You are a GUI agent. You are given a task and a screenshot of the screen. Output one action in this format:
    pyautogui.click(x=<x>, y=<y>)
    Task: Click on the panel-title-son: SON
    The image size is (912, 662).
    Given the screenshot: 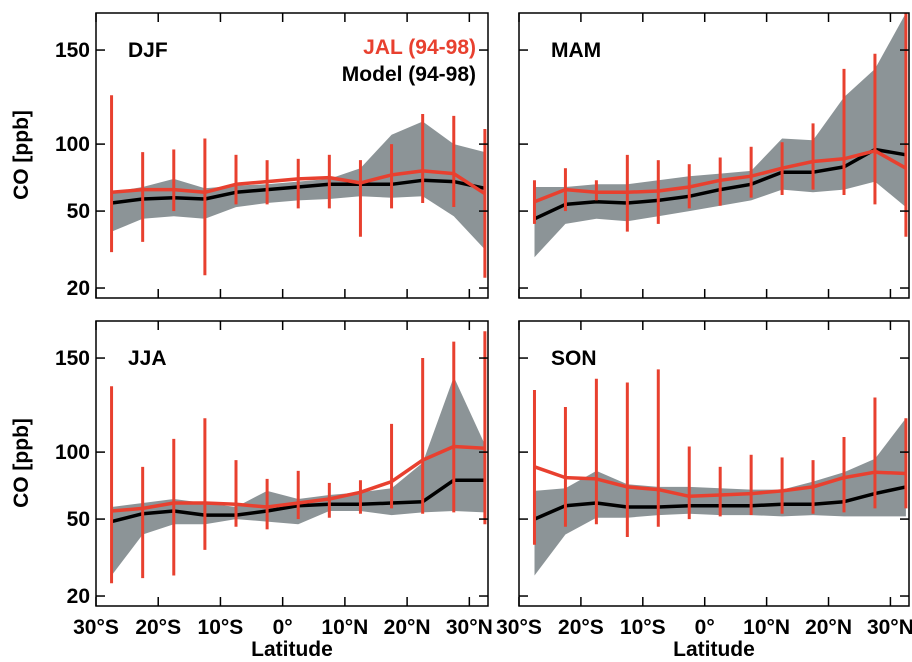 What is the action you would take?
    pyautogui.click(x=574, y=358)
    